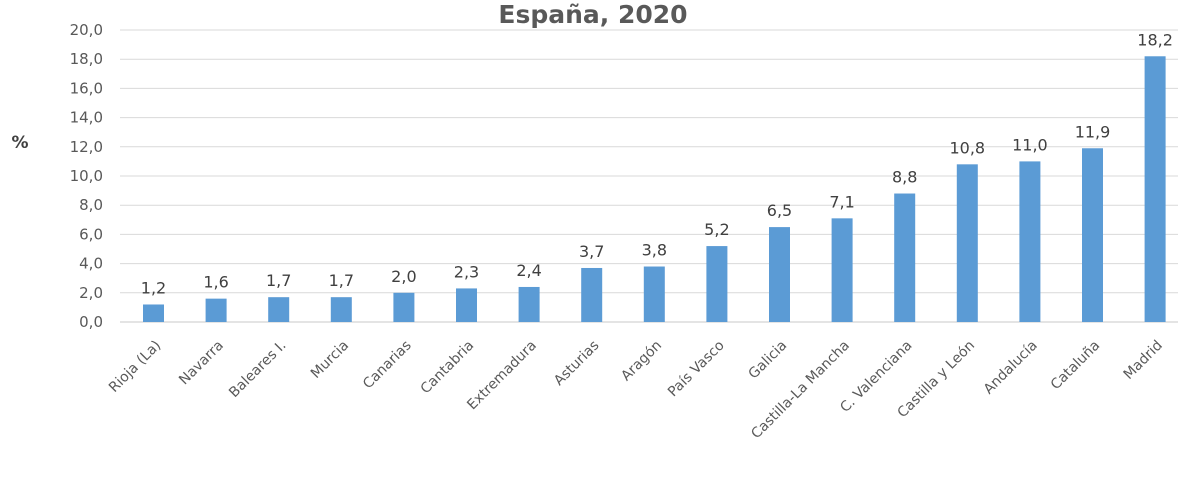 Image resolution: width=1178 pixels, height=479 pixels. What do you see at coordinates (904, 177) in the screenshot?
I see `data-label: 8,8` at bounding box center [904, 177].